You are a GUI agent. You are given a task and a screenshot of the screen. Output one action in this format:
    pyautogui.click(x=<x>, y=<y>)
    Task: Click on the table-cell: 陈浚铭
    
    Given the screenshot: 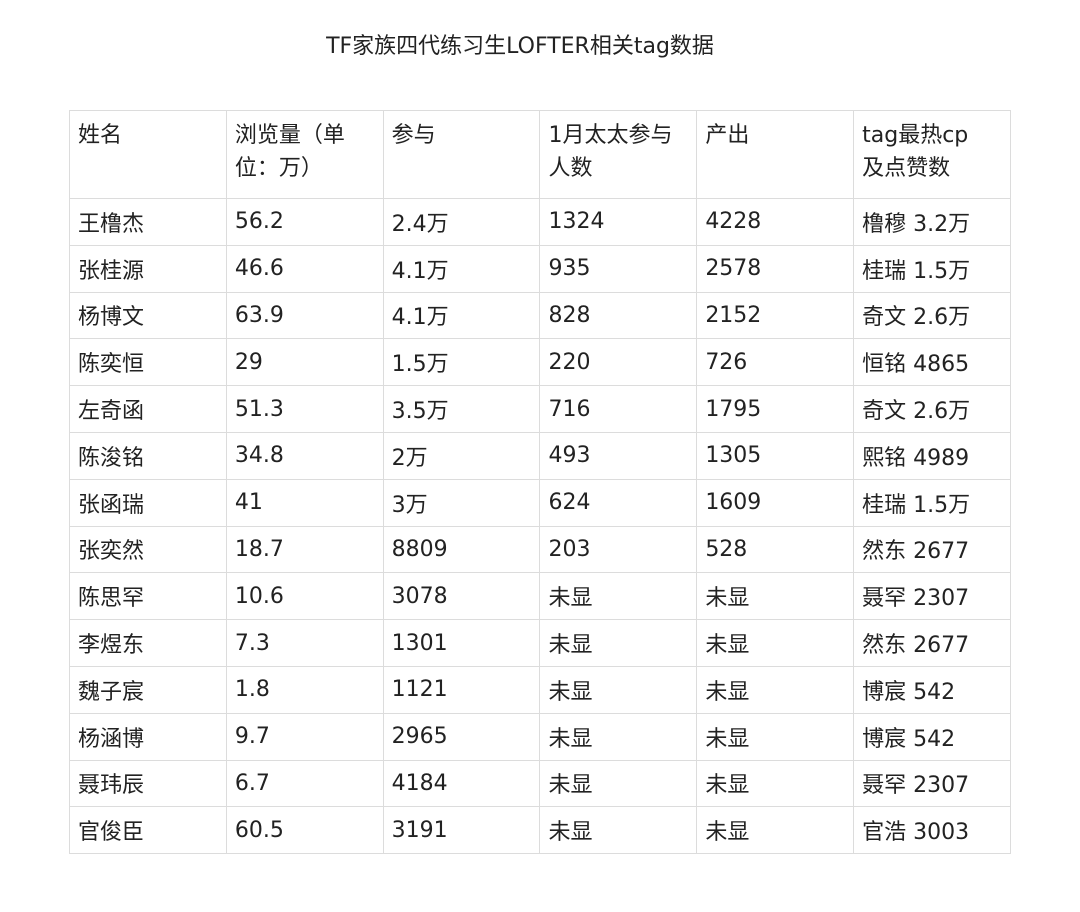 What is the action you would take?
    pyautogui.click(x=148, y=455)
    